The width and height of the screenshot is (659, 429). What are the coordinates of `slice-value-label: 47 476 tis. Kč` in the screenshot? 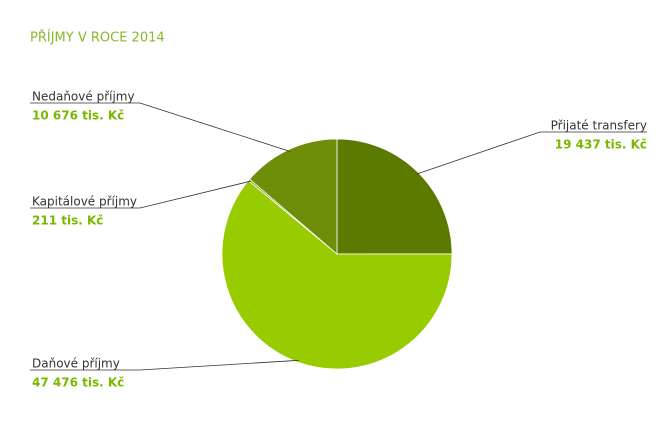 It's located at (78, 383).